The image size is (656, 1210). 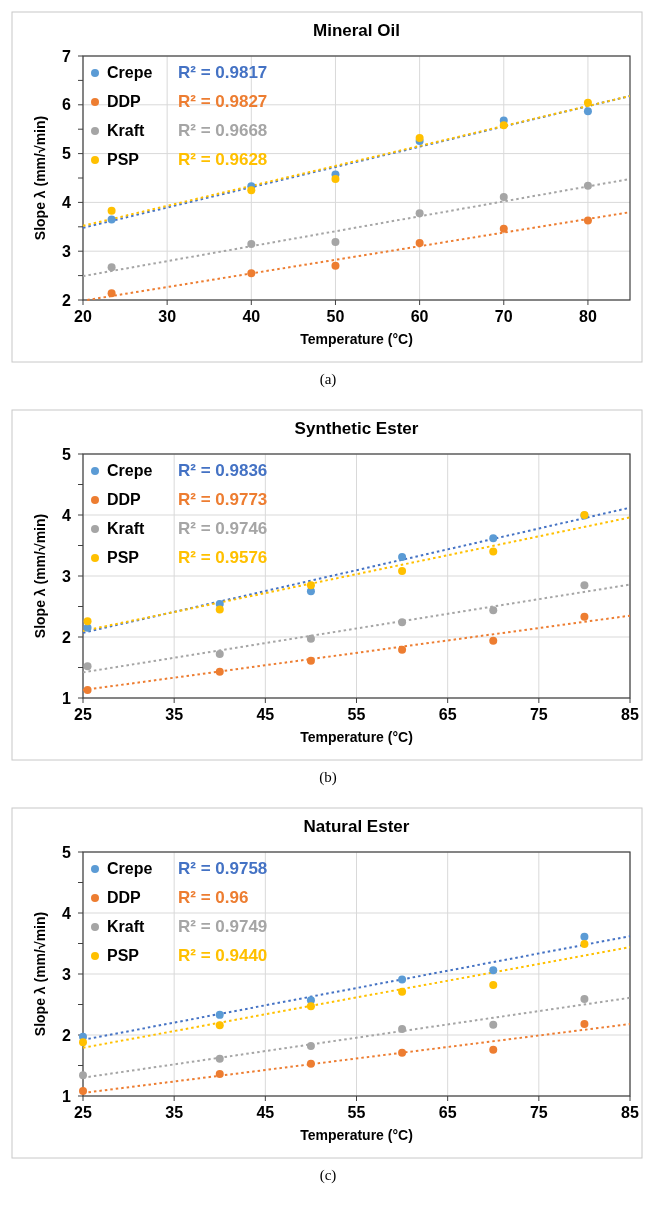 I want to click on y-tick-label: 7, so click(x=67, y=56).